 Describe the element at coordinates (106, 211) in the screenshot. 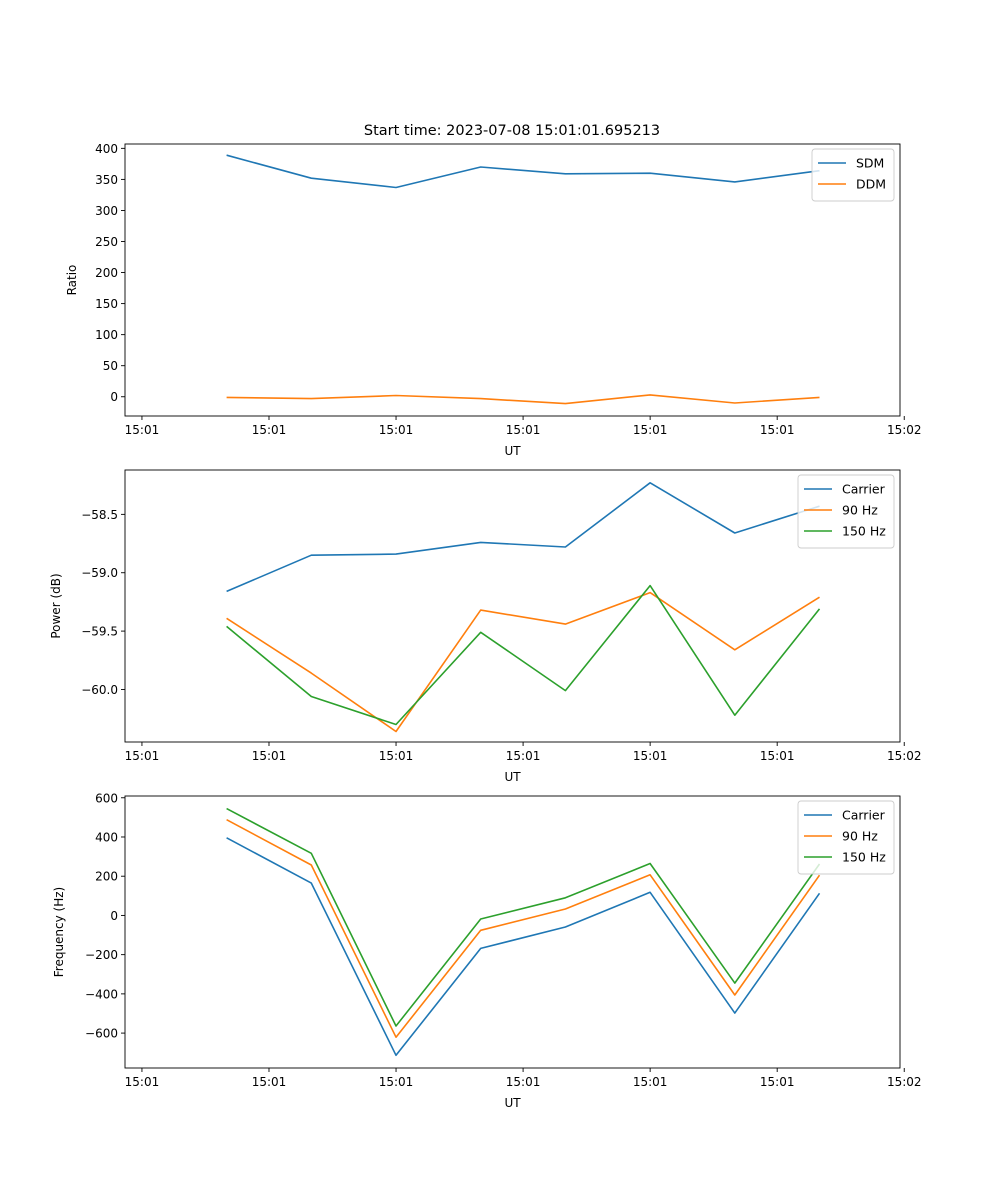

I see `y-tick-label: 300` at that location.